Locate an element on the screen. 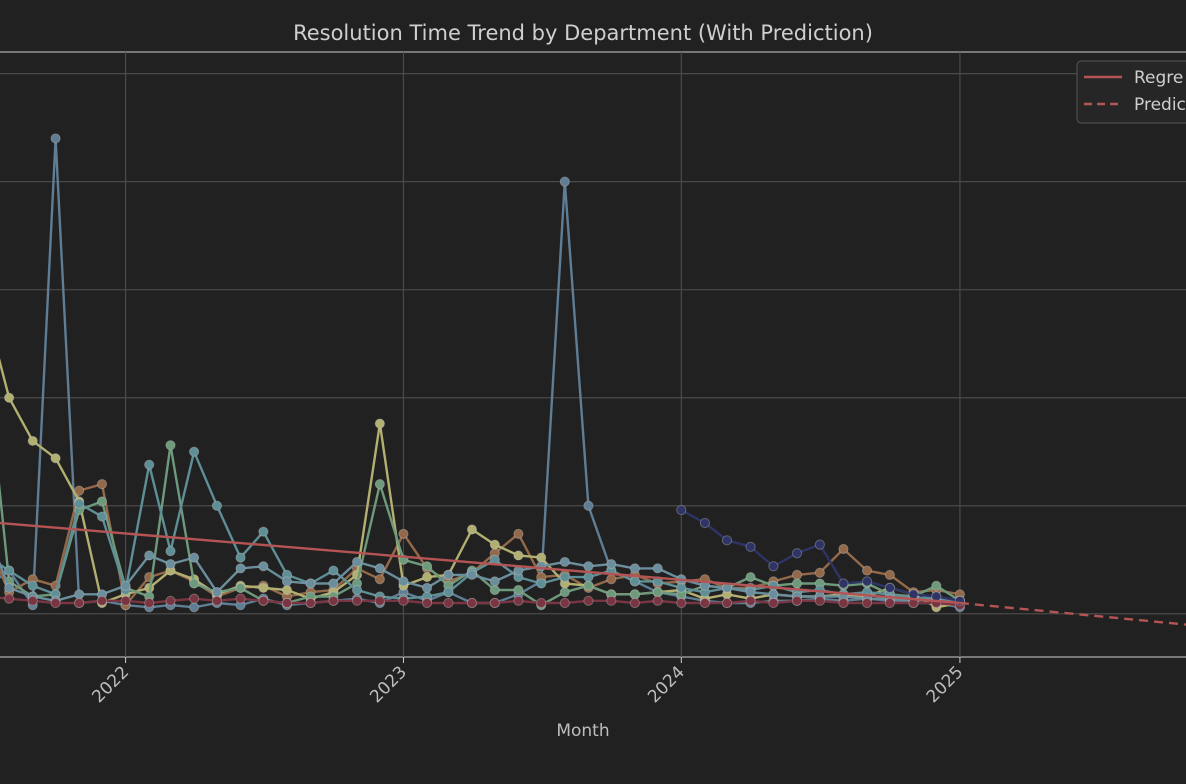  regression-line is located at coordinates (480, 563).